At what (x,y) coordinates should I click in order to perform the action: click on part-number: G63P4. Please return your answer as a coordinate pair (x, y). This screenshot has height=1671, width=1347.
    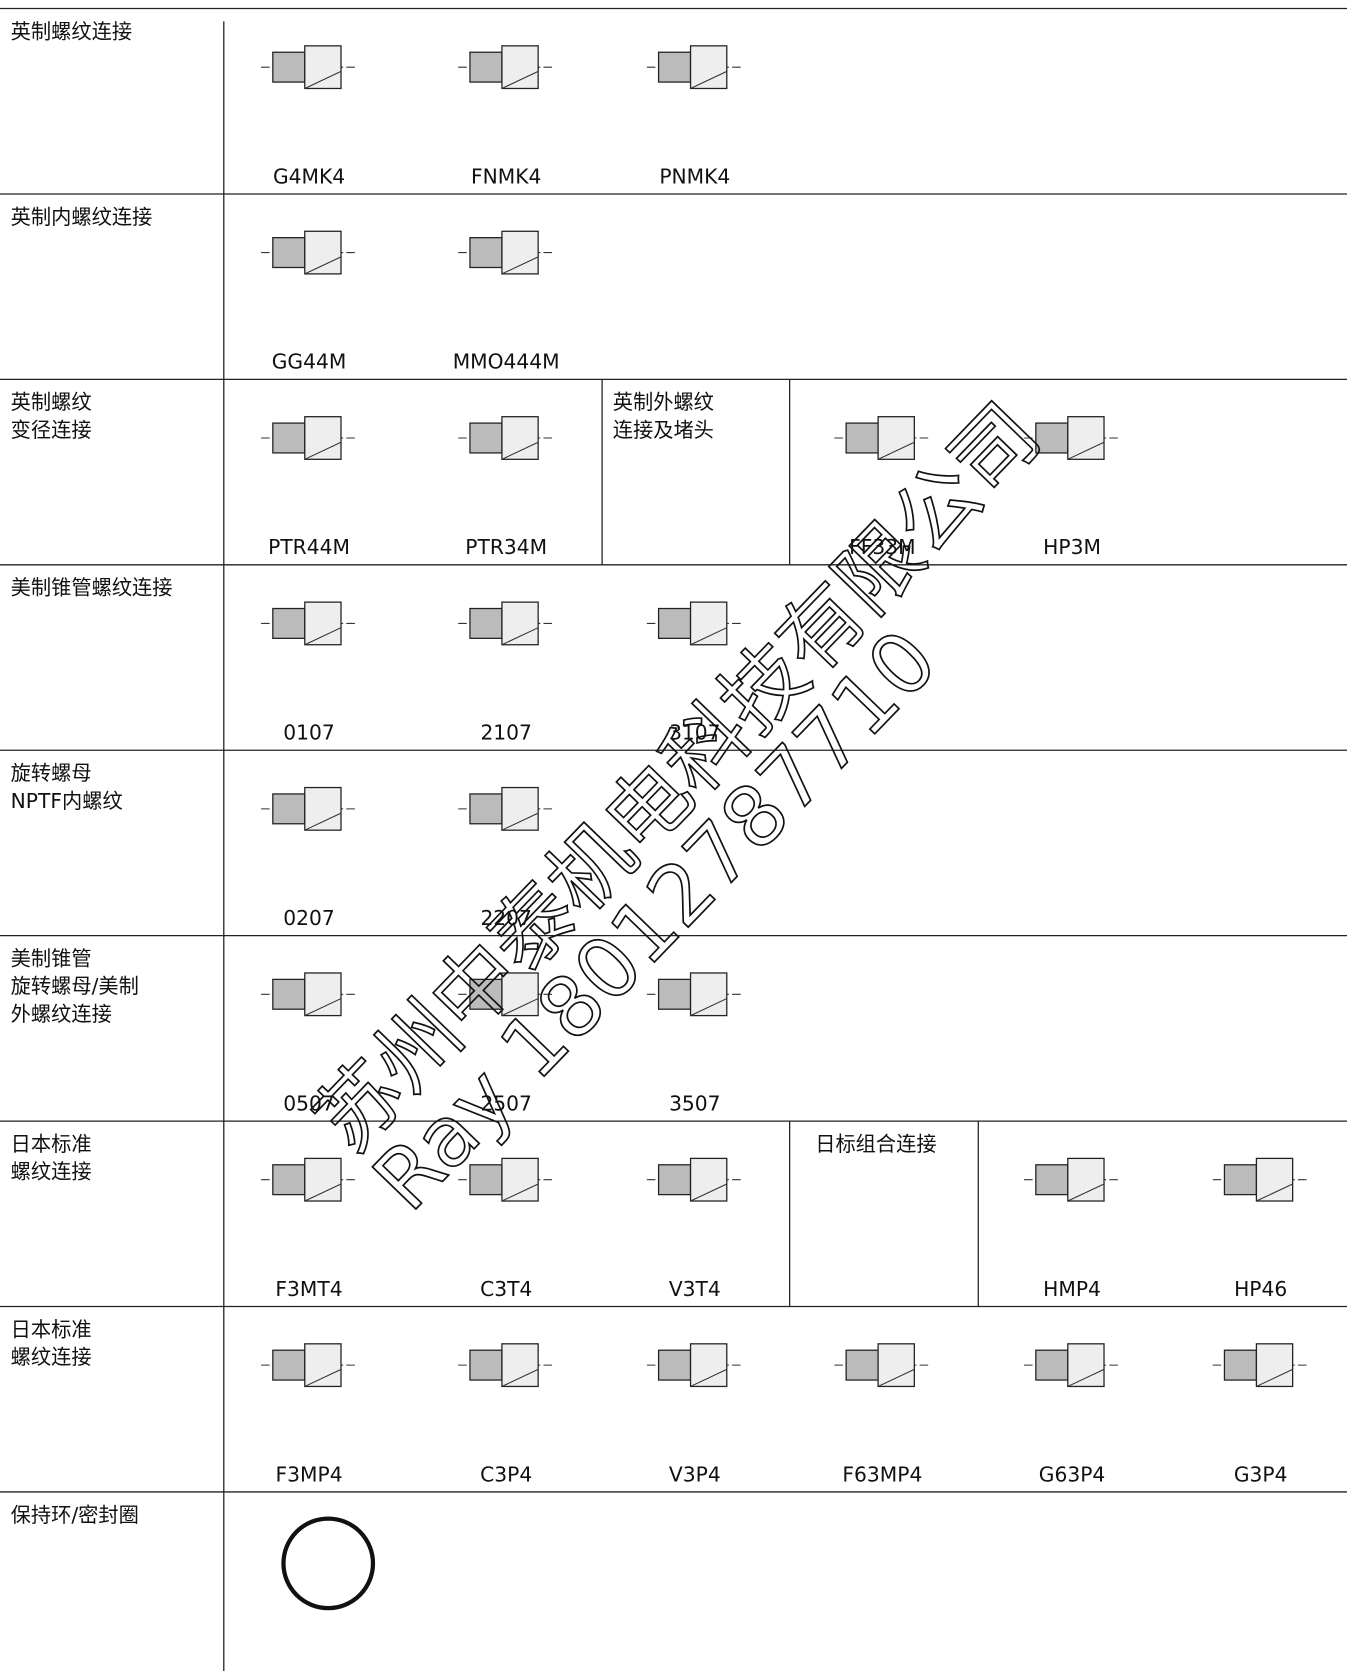
    Looking at the image, I should click on (1072, 1474).